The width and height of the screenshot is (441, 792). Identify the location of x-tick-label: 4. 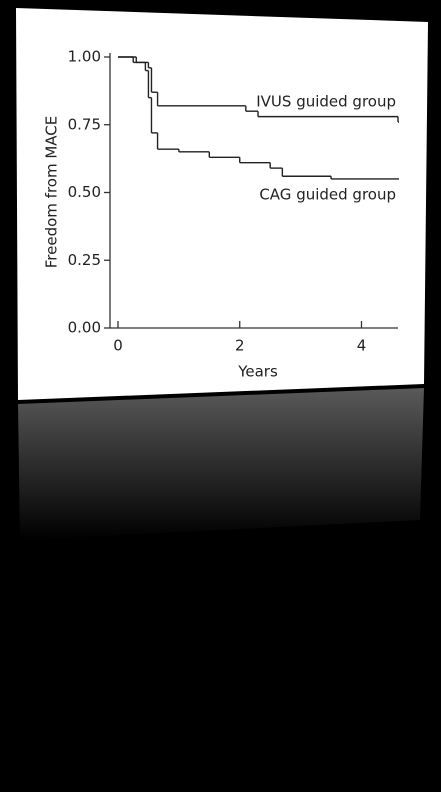
(362, 346).